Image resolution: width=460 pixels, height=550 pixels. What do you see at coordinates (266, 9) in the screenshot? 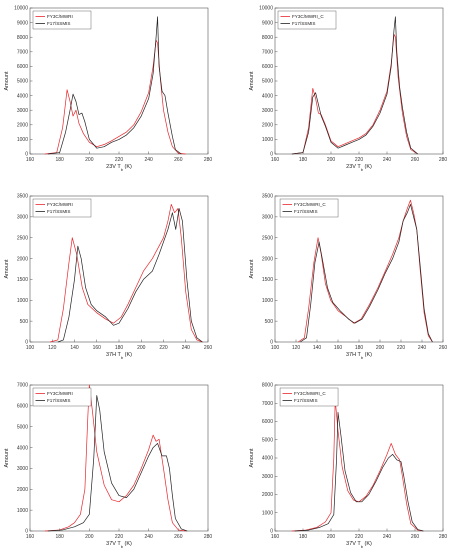
I see `y-tick-label: 10000` at bounding box center [266, 9].